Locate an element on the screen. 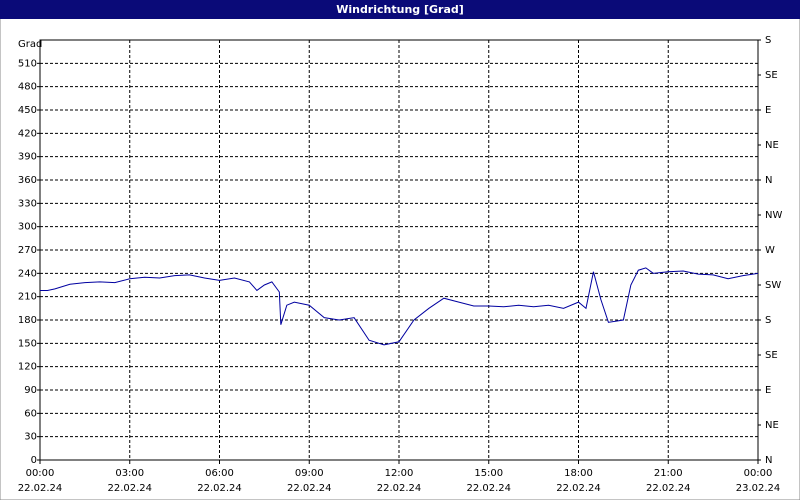  y-tick-label: 60 is located at coordinates (30, 413).